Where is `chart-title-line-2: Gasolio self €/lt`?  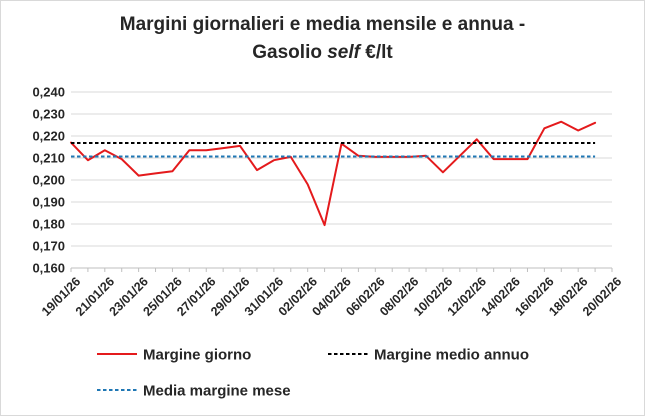
chart-title-line-2: Gasolio self €/lt is located at coordinates (322, 53).